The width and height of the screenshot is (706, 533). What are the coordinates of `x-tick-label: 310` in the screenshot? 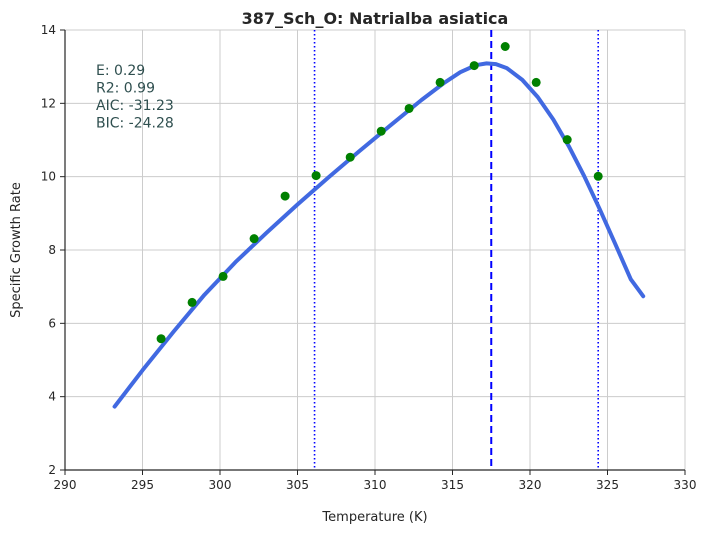 It's located at (375, 485).